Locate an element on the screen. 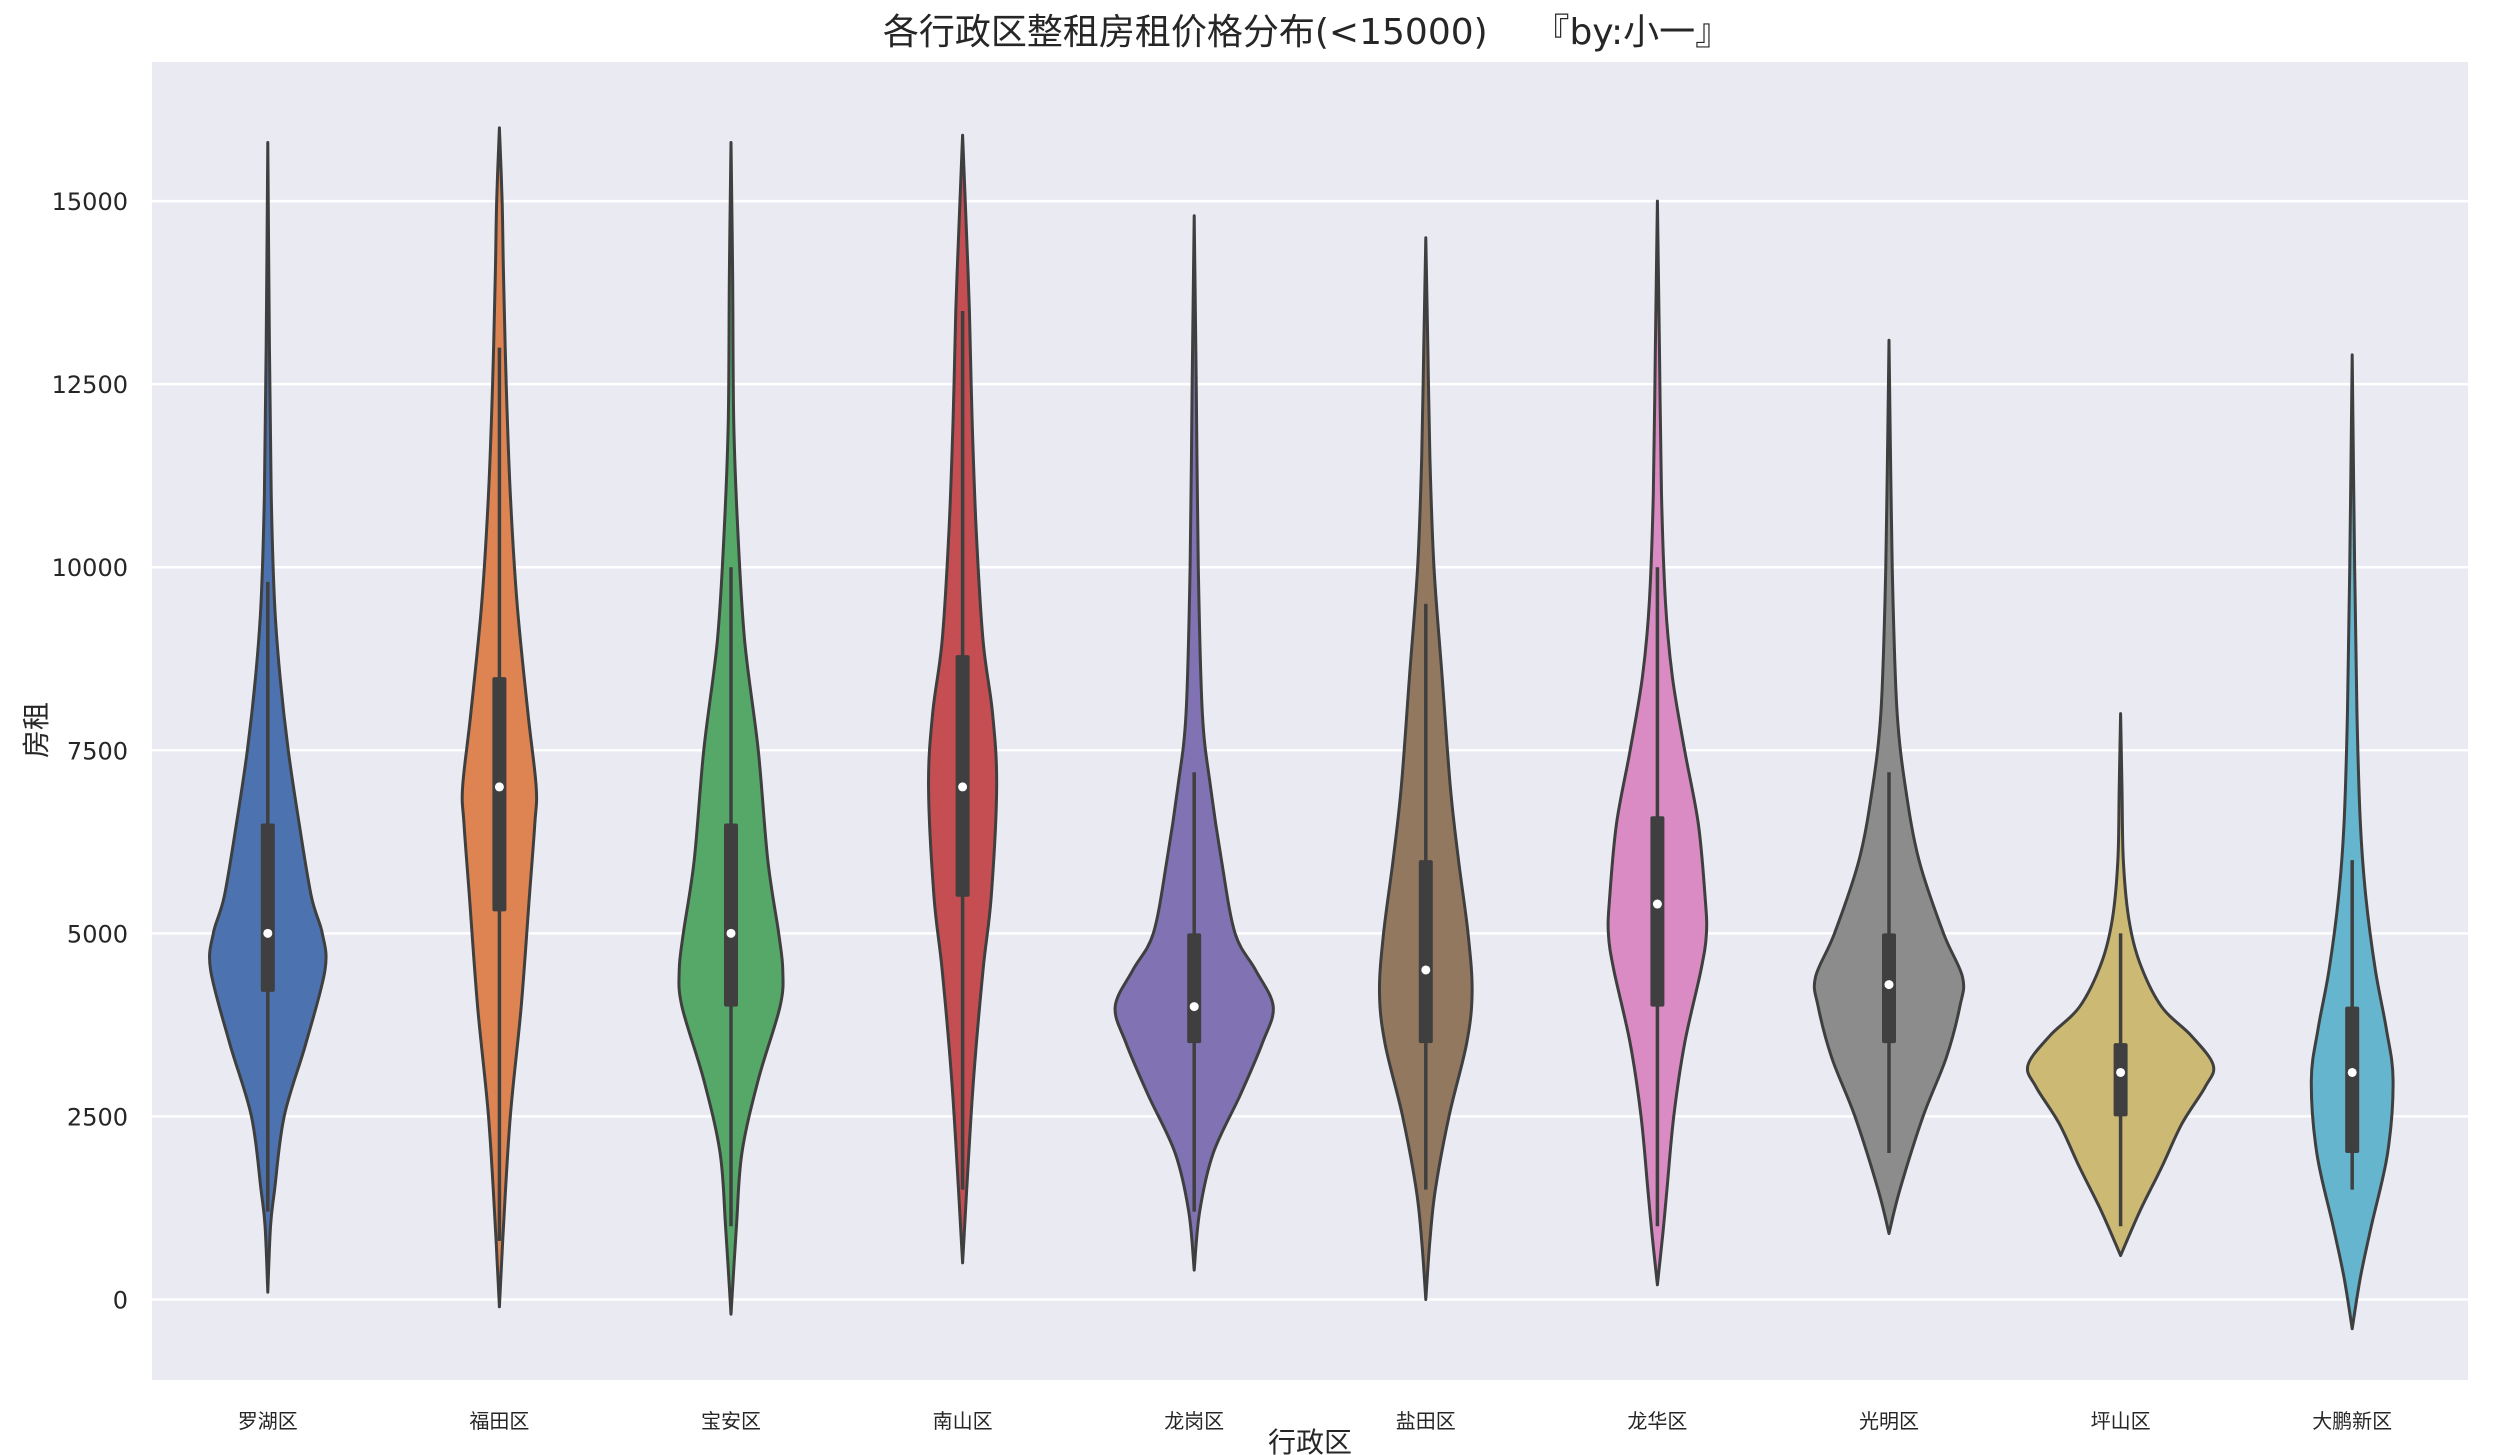 This screenshot has width=2504, height=1455. x-tick-label: 盐田区 is located at coordinates (1426, 1421).